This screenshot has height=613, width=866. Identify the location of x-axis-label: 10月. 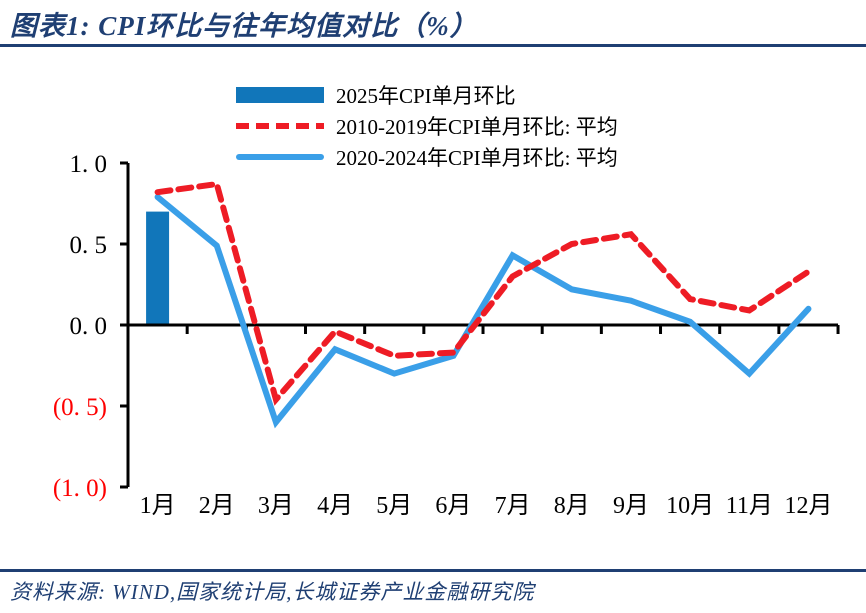
(690, 506).